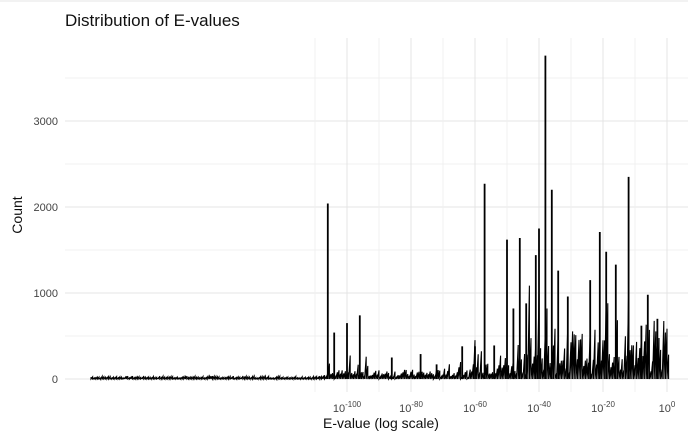 The width and height of the screenshot is (688, 438). What do you see at coordinates (381, 423) in the screenshot?
I see `x-axis-title: E-value (log scale)` at bounding box center [381, 423].